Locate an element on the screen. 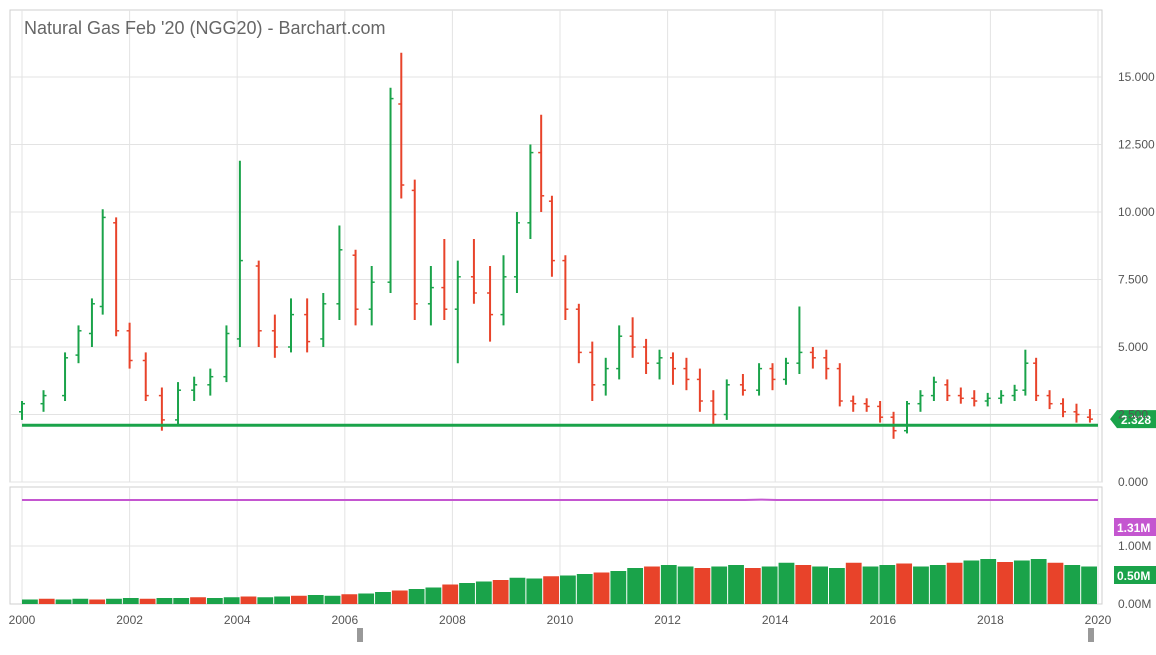 This screenshot has height=655, width=1156. x-tick-label: 2014 is located at coordinates (775, 620).